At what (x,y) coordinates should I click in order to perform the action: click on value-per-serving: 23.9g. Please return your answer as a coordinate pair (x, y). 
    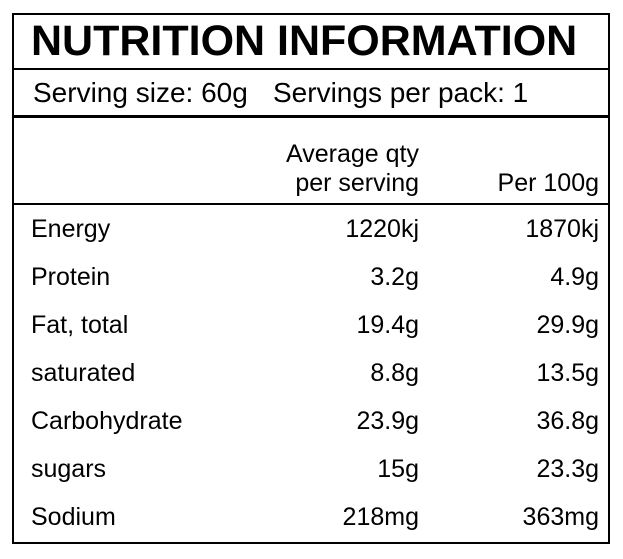
    Looking at the image, I should click on (387, 421).